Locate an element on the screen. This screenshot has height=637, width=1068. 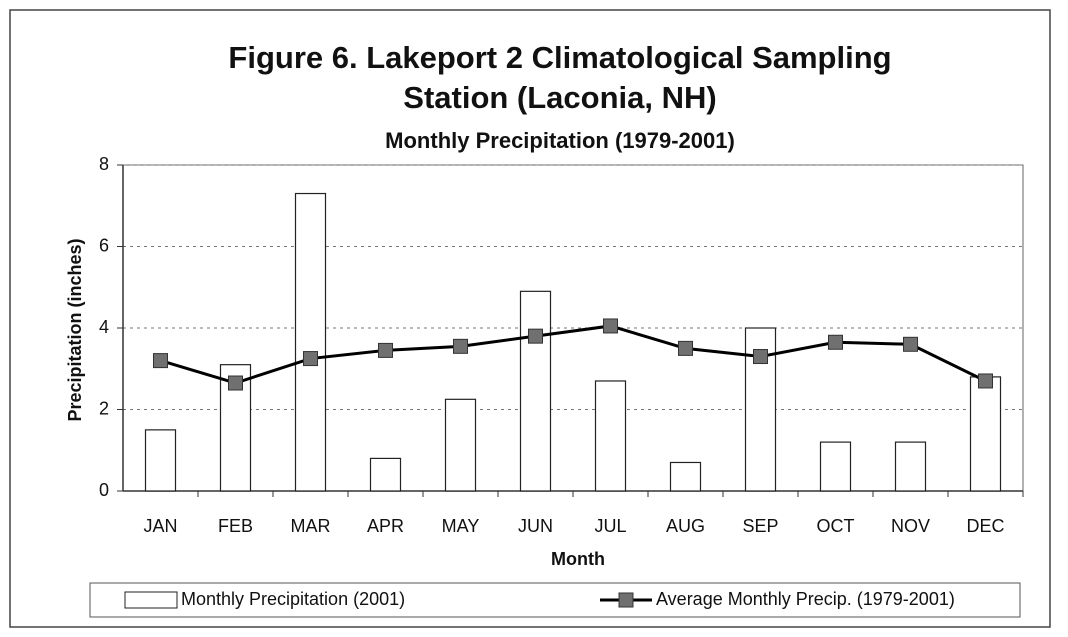
y-axis-label: Precipitation (inches) is located at coordinates (75, 329).